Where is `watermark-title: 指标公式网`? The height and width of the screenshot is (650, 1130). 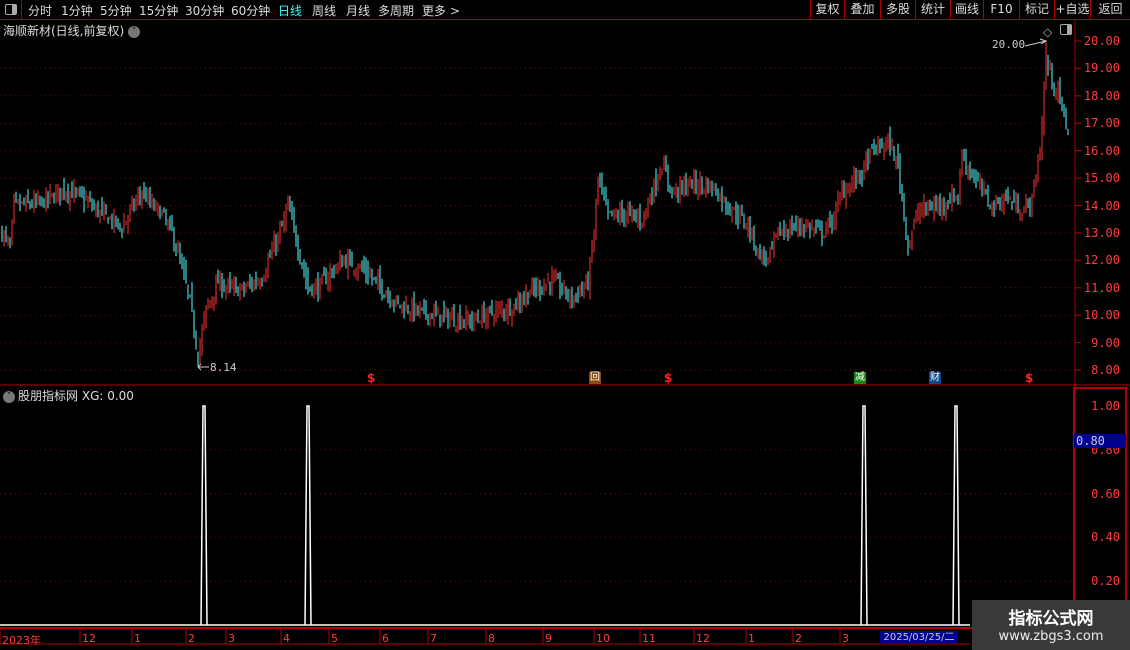 watermark-title: 指标公式网 is located at coordinates (1051, 619).